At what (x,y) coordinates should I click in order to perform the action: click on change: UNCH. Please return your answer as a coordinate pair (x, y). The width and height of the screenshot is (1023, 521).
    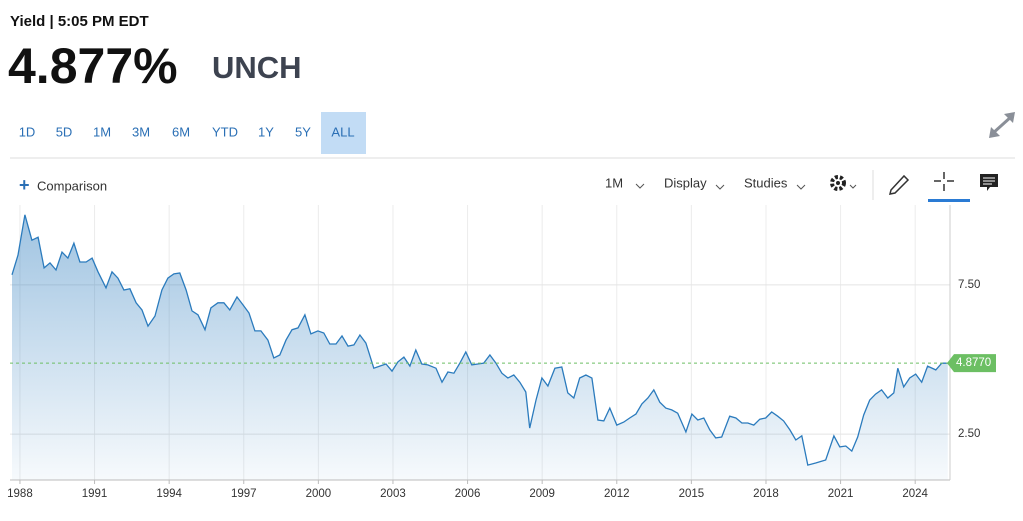
    Looking at the image, I should click on (257, 67).